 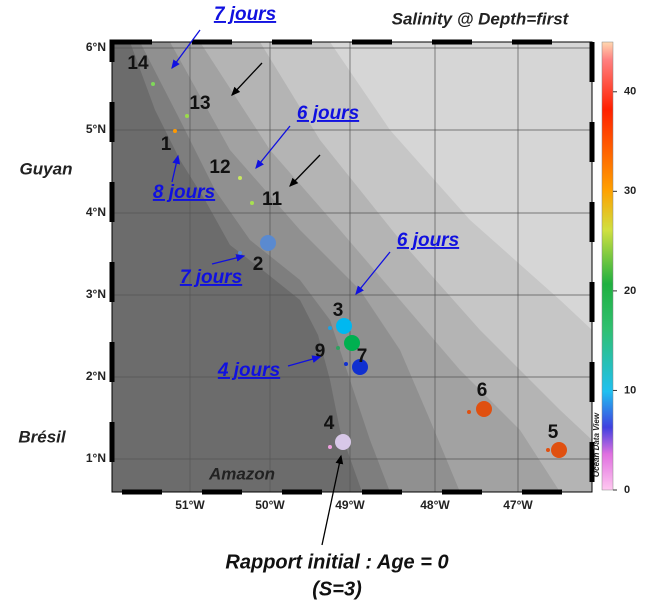 What do you see at coordinates (630, 92) in the screenshot?
I see `colorbar-tick-label: 40` at bounding box center [630, 92].